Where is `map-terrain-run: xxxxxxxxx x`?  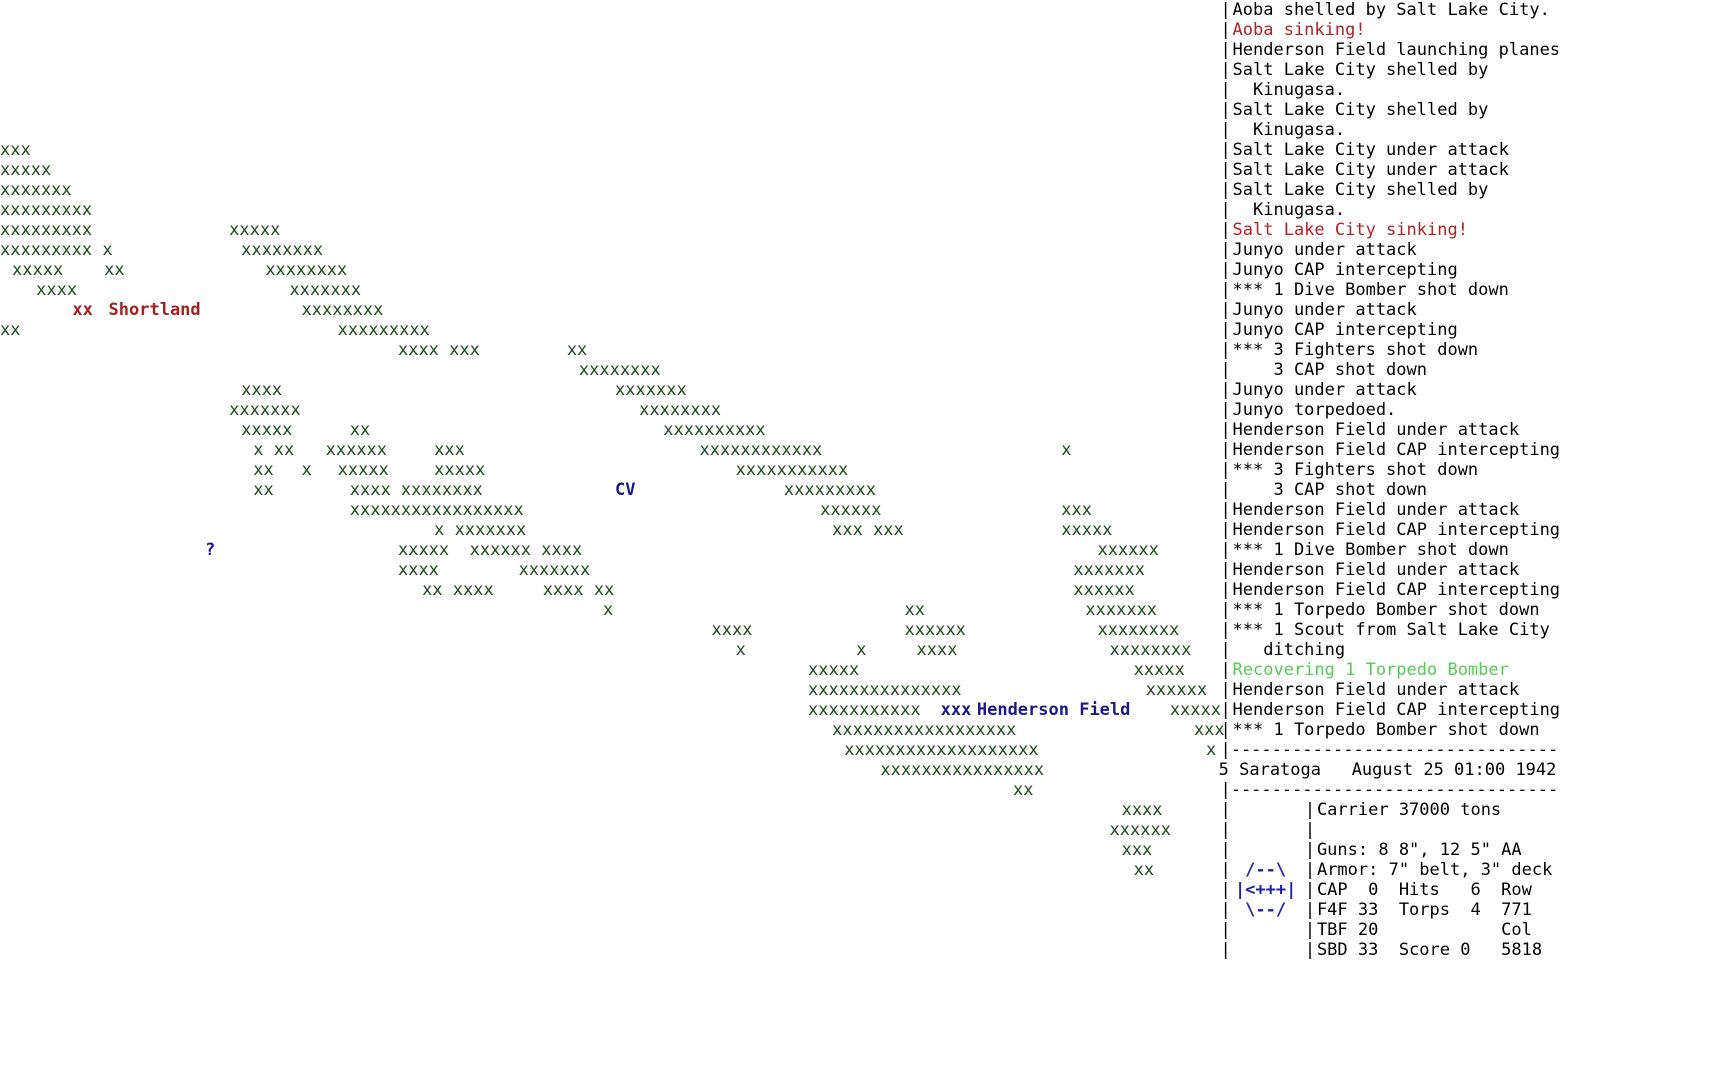
map-terrain-run: xxxxxxxxx x is located at coordinates (56, 250).